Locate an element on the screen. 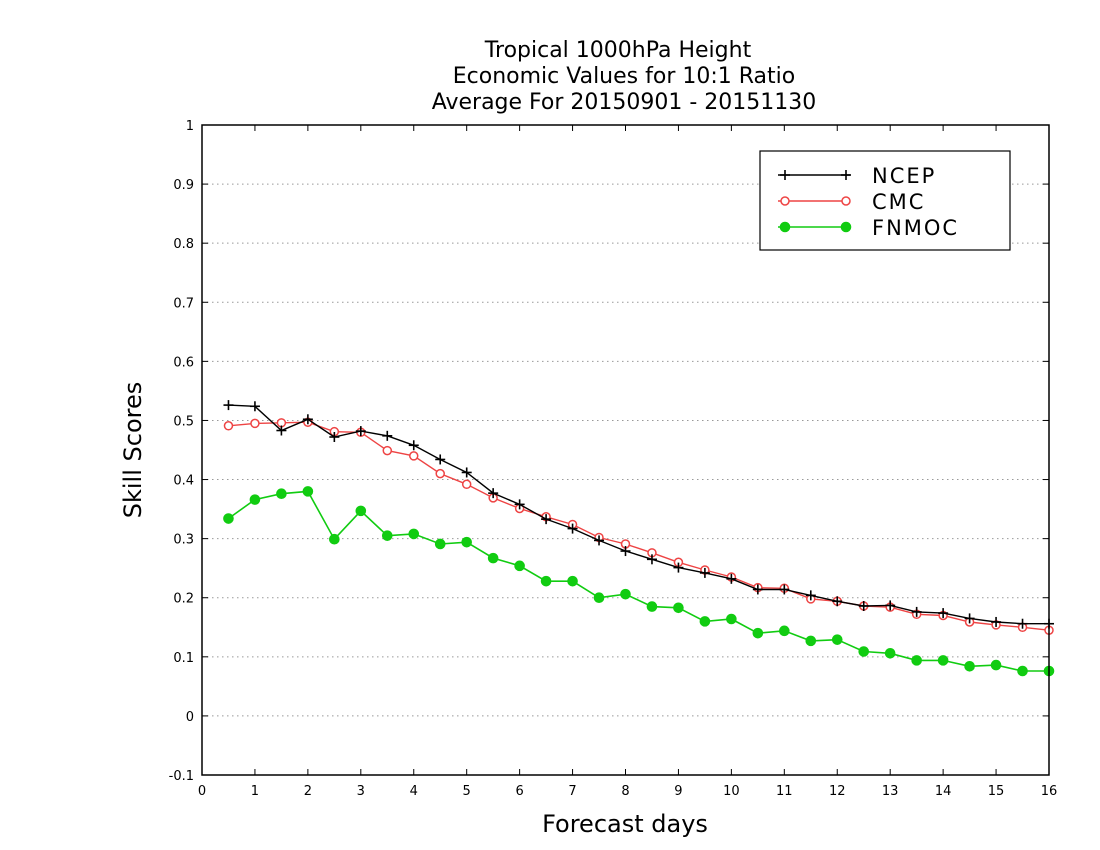 The width and height of the screenshot is (1100, 850). x-tick-label: 5 is located at coordinates (467, 791).